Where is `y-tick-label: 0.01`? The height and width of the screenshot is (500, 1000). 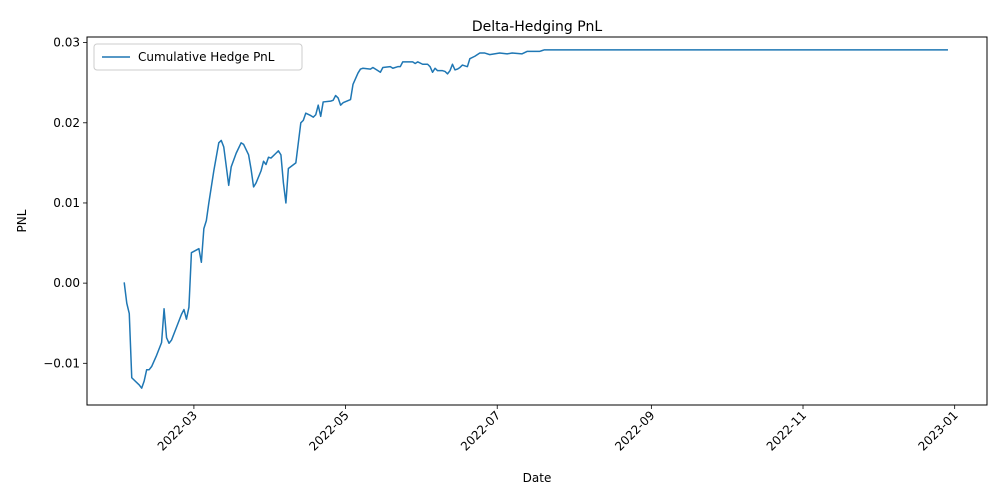 y-tick-label: 0.01 is located at coordinates (66, 203).